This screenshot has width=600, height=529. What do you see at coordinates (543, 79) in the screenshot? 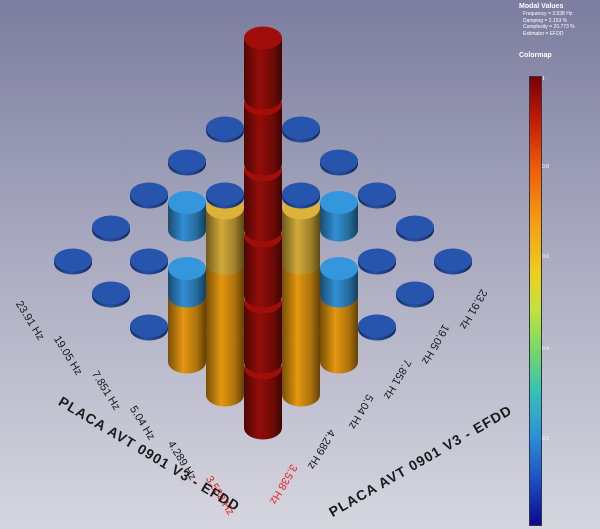
I see `colormap-tick: 1` at bounding box center [543, 79].